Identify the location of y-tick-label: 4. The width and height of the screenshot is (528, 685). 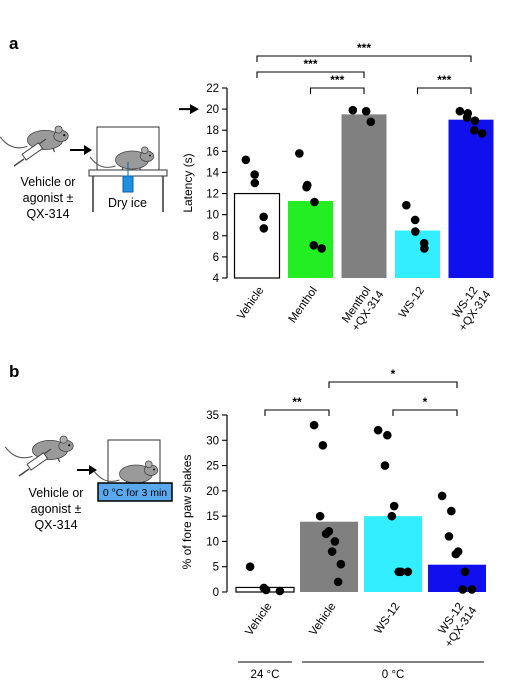
(216, 279).